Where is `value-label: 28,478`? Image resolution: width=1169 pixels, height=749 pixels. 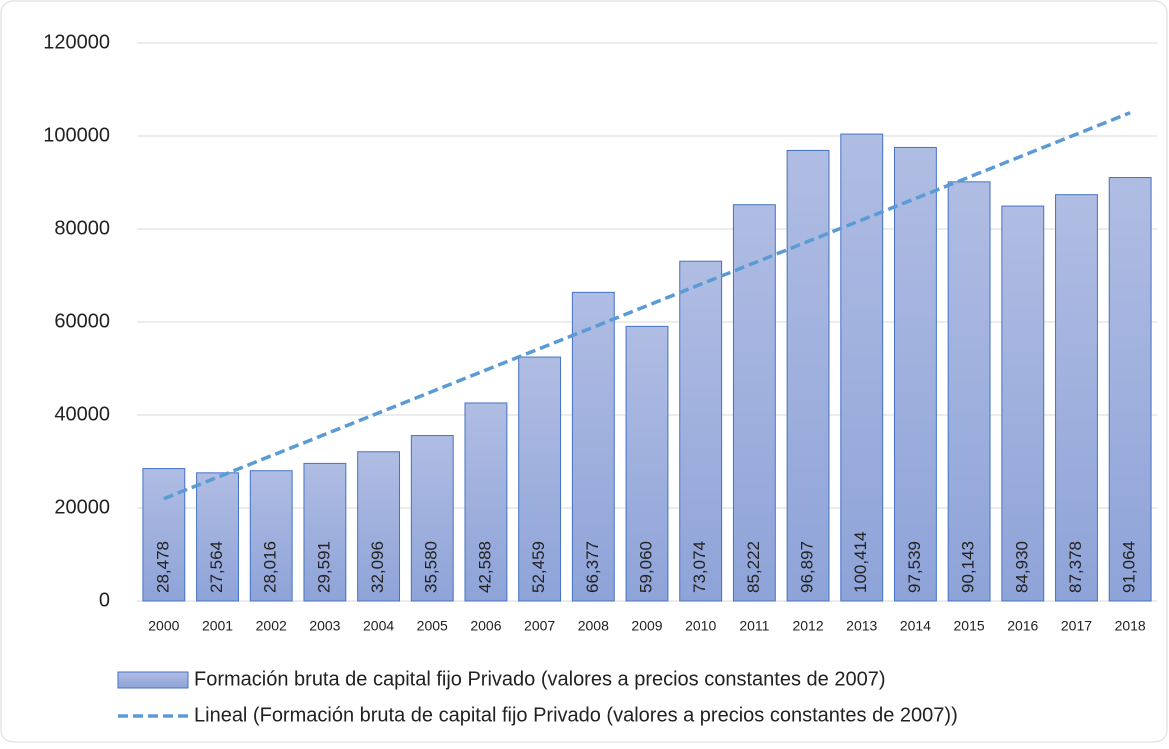 value-label: 28,478 is located at coordinates (162, 567).